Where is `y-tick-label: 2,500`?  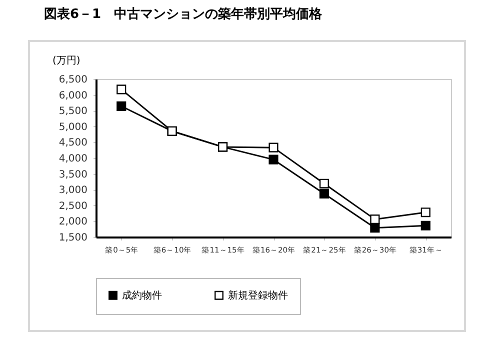 y-tick-label: 2,500 is located at coordinates (73, 206).